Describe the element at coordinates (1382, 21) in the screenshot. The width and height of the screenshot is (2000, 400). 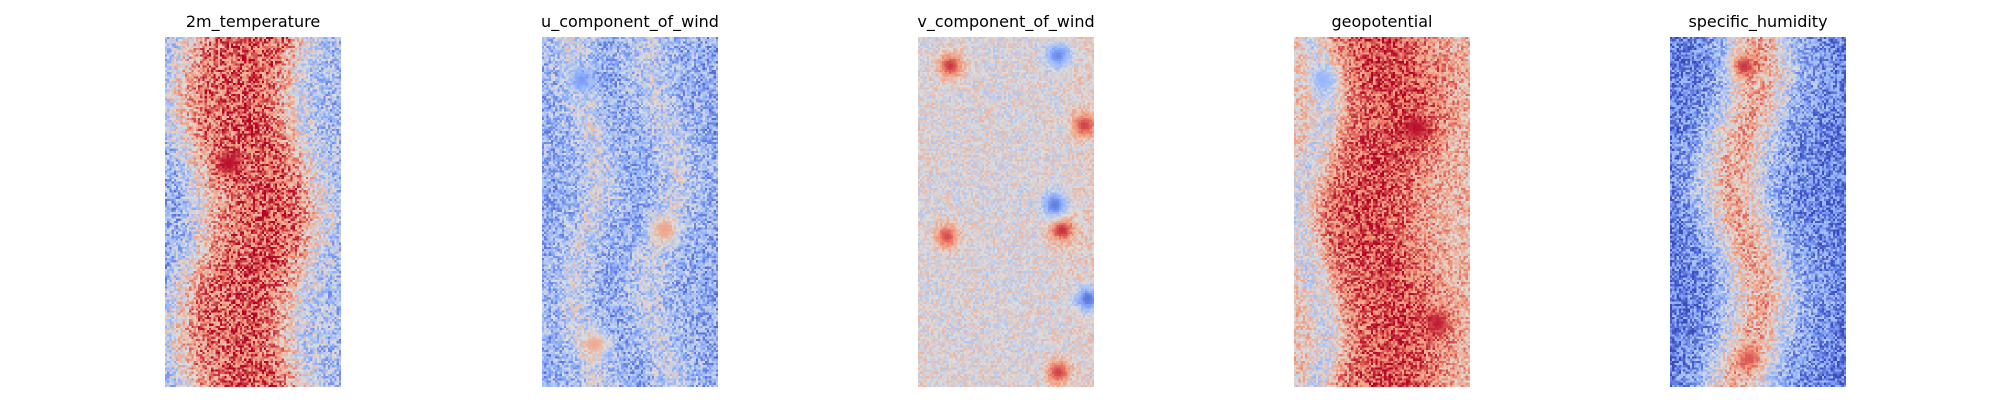
I see `panel-title: geopotential` at that location.